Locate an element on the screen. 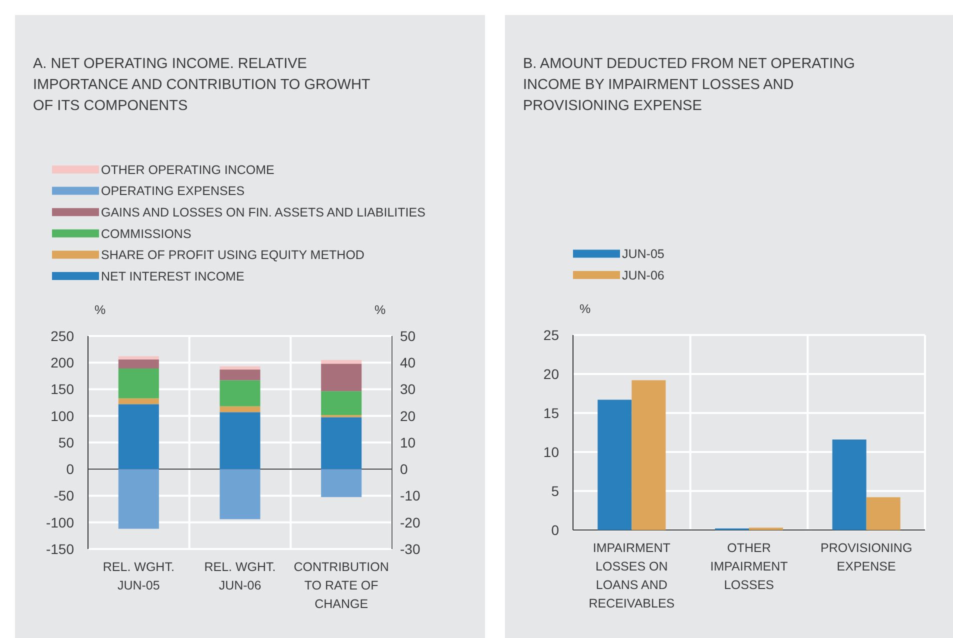  y-tick-label: 15 is located at coordinates (551, 412).